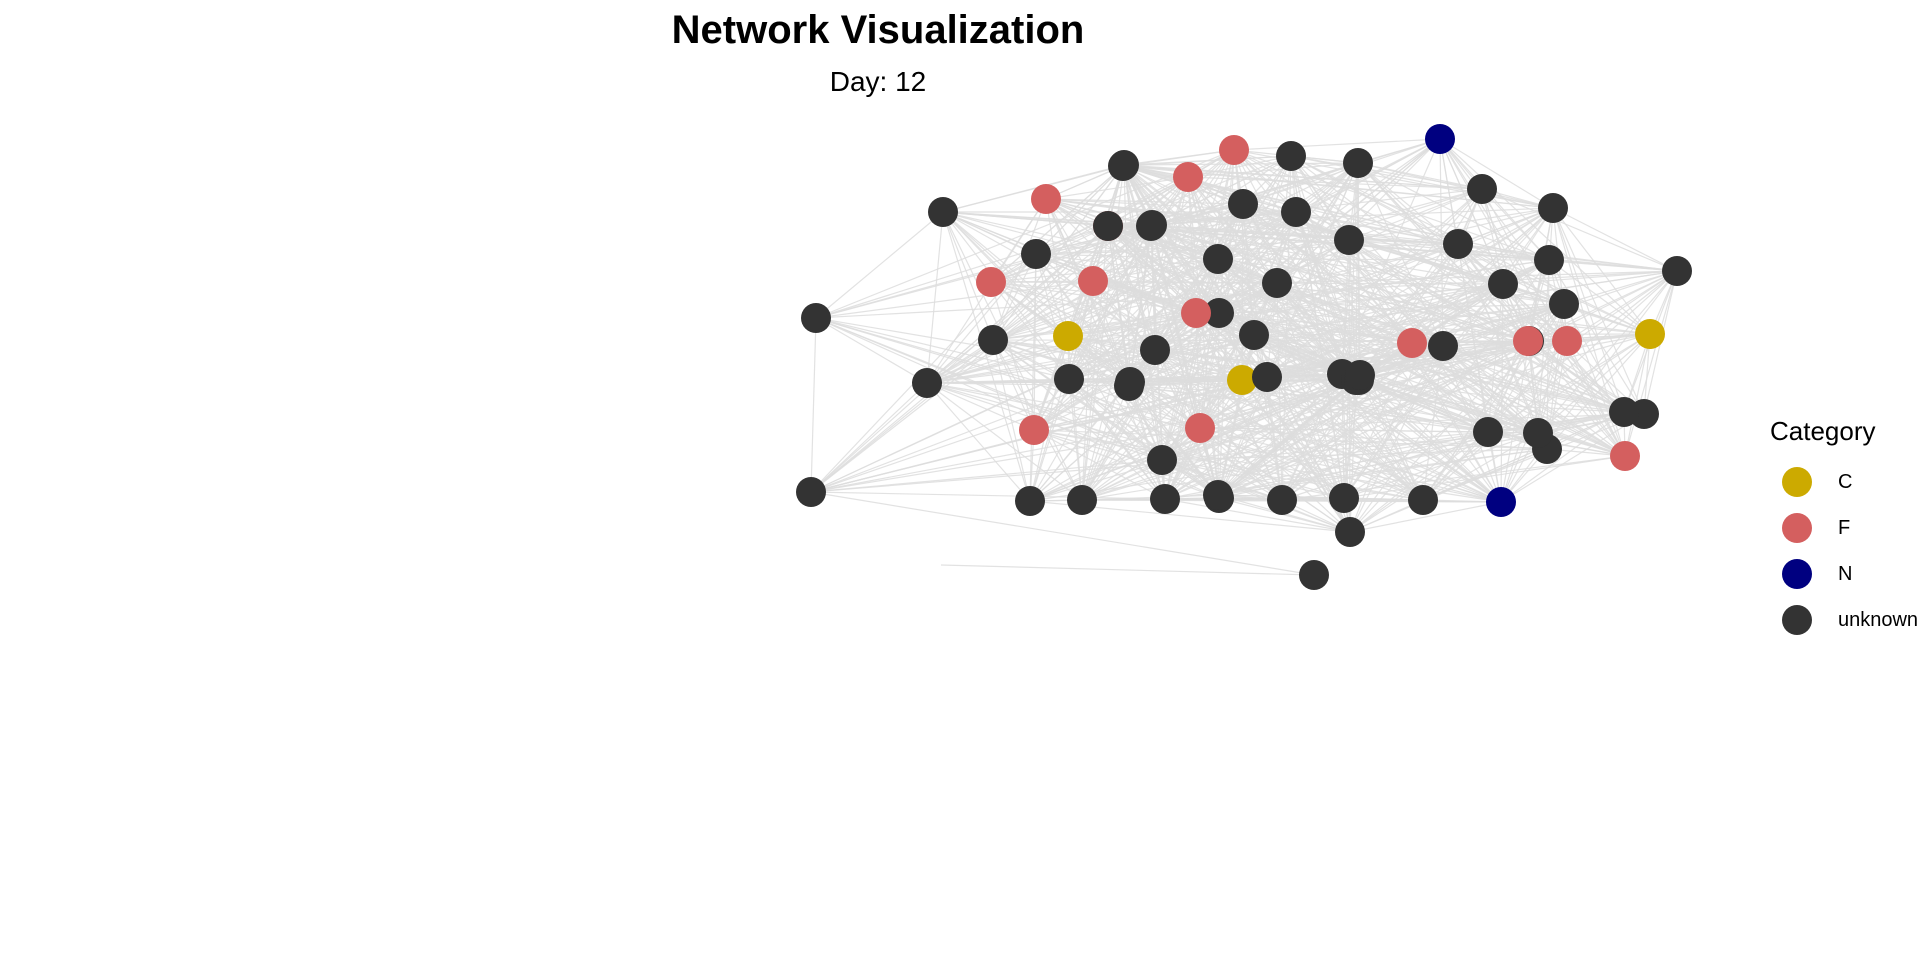 The width and height of the screenshot is (1920, 960). I want to click on legend-swatch-c, so click(1797, 482).